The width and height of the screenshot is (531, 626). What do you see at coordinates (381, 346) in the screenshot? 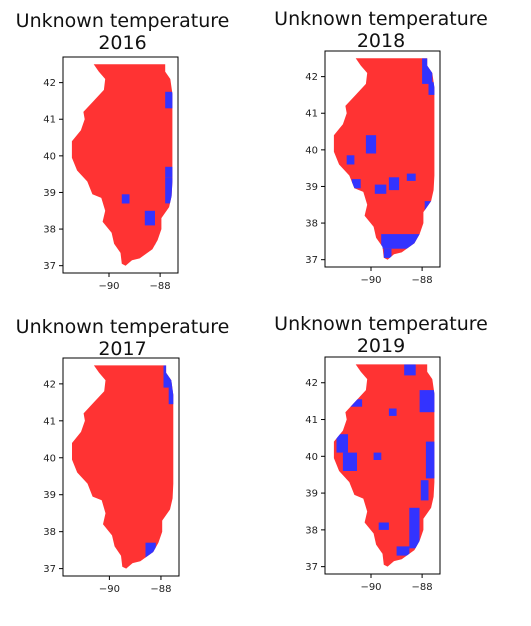
I see `title-line-2: 2019` at bounding box center [381, 346].